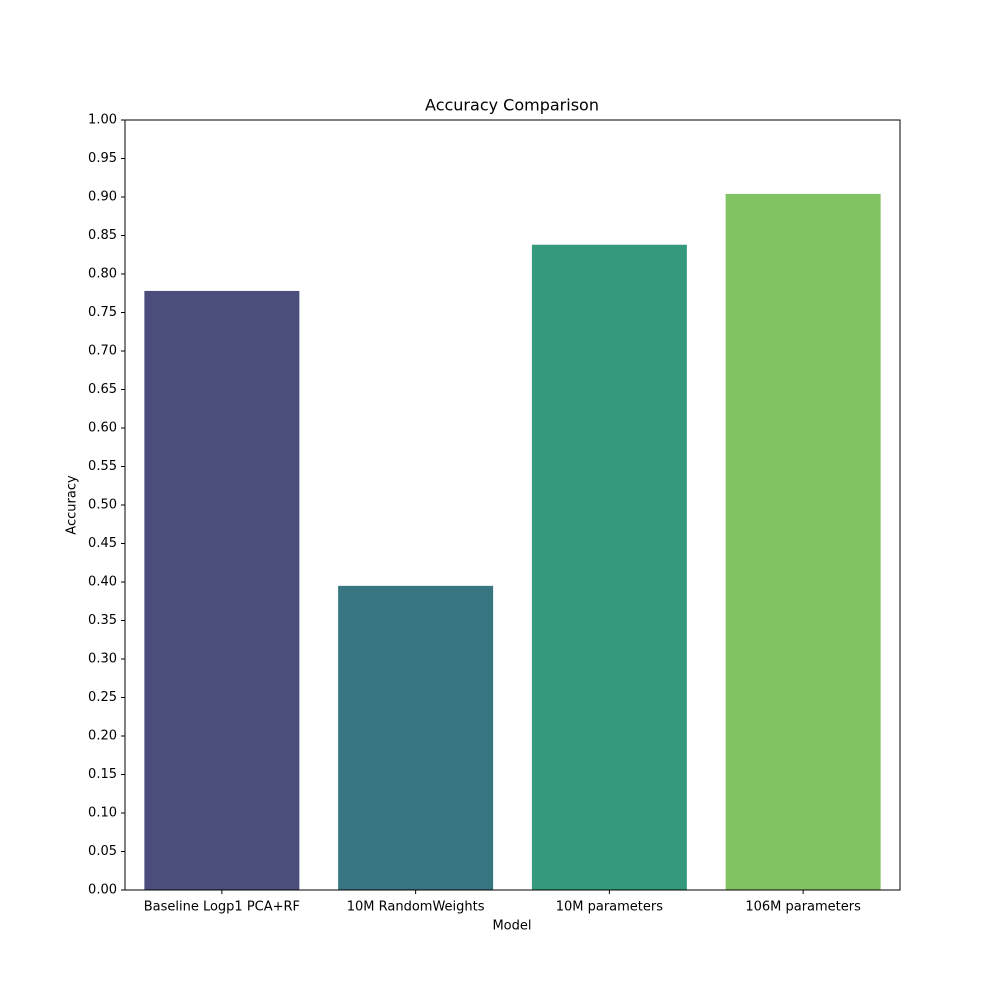 This screenshot has width=1000, height=1004. What do you see at coordinates (102, 736) in the screenshot?
I see `y-tick-label: 0.20` at bounding box center [102, 736].